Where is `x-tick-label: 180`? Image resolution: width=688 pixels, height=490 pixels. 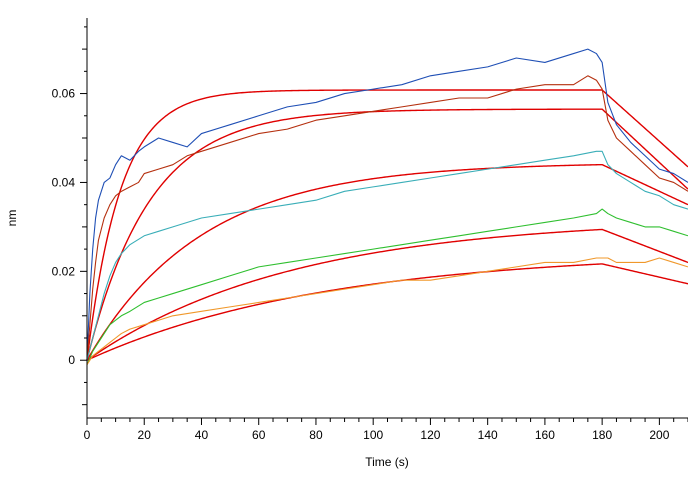
x-tick-label: 180 is located at coordinates (602, 435).